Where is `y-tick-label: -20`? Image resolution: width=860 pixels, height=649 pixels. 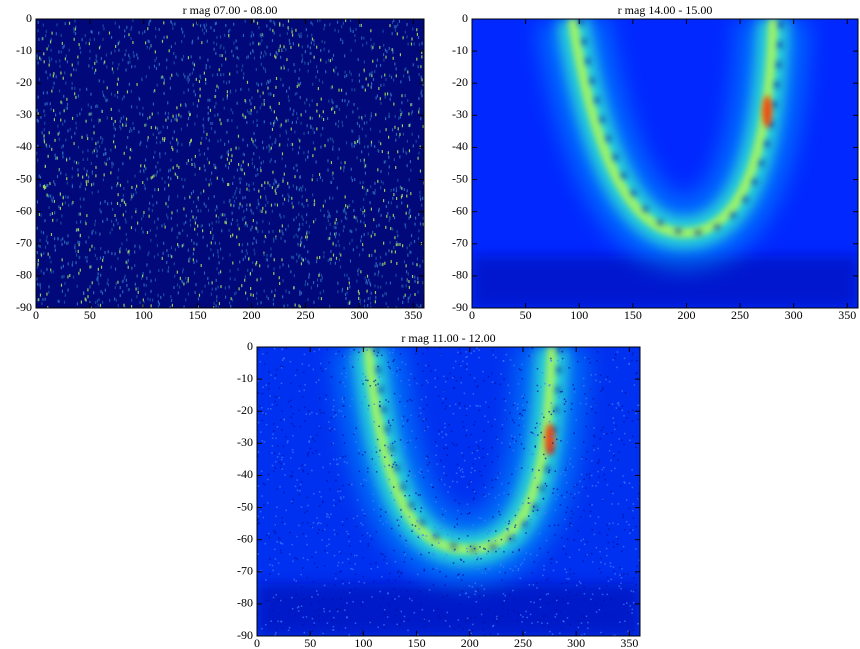 y-tick-label: -20 is located at coordinates (24, 82).